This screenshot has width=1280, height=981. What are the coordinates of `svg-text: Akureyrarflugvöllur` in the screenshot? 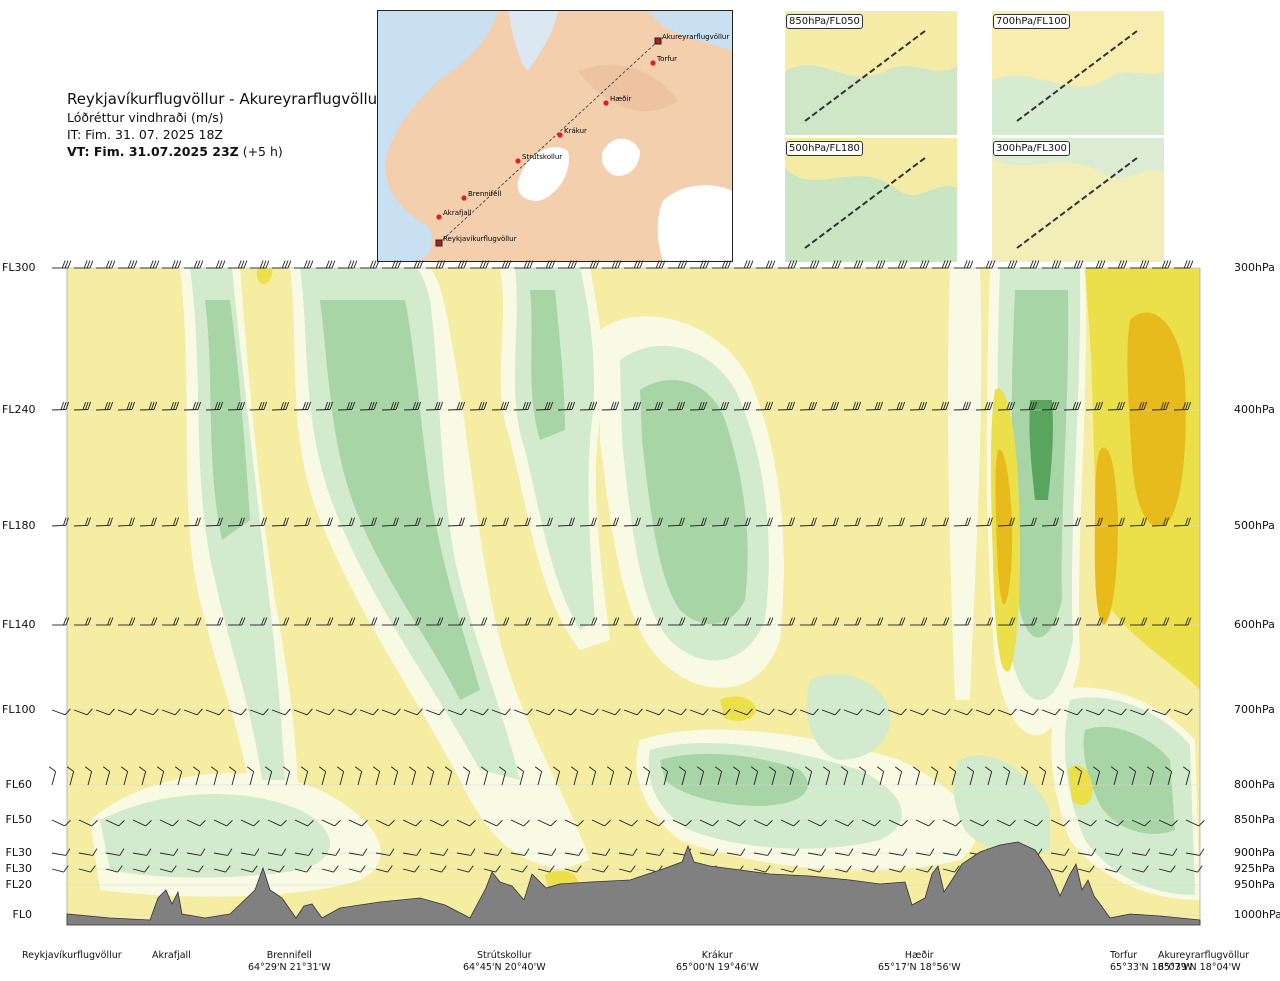 It's located at (695, 37).